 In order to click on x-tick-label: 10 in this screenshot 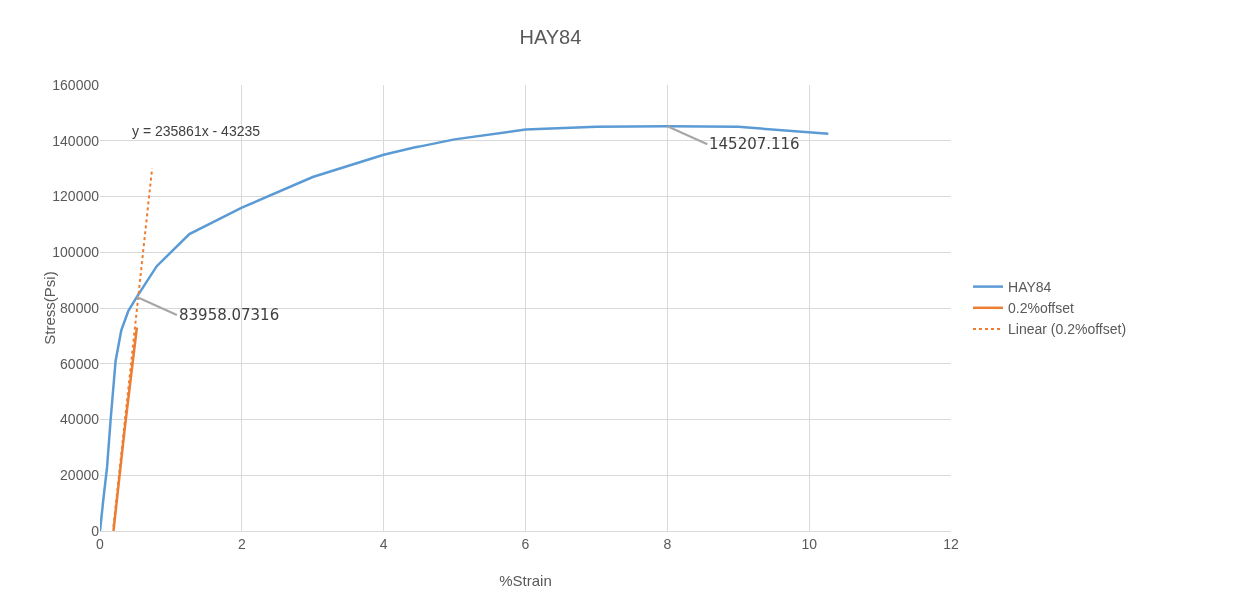, I will do `click(809, 543)`.